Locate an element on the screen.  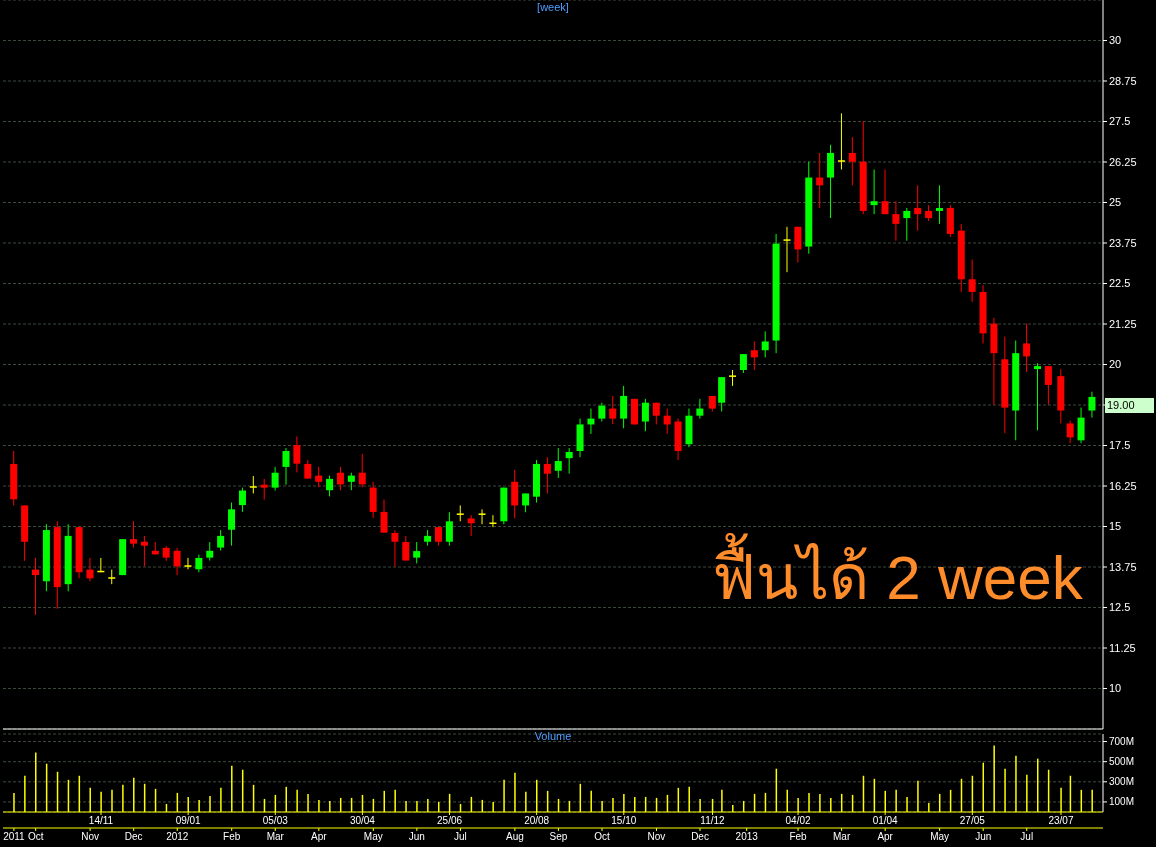
x-tick-label: 01/04 is located at coordinates (885, 821).